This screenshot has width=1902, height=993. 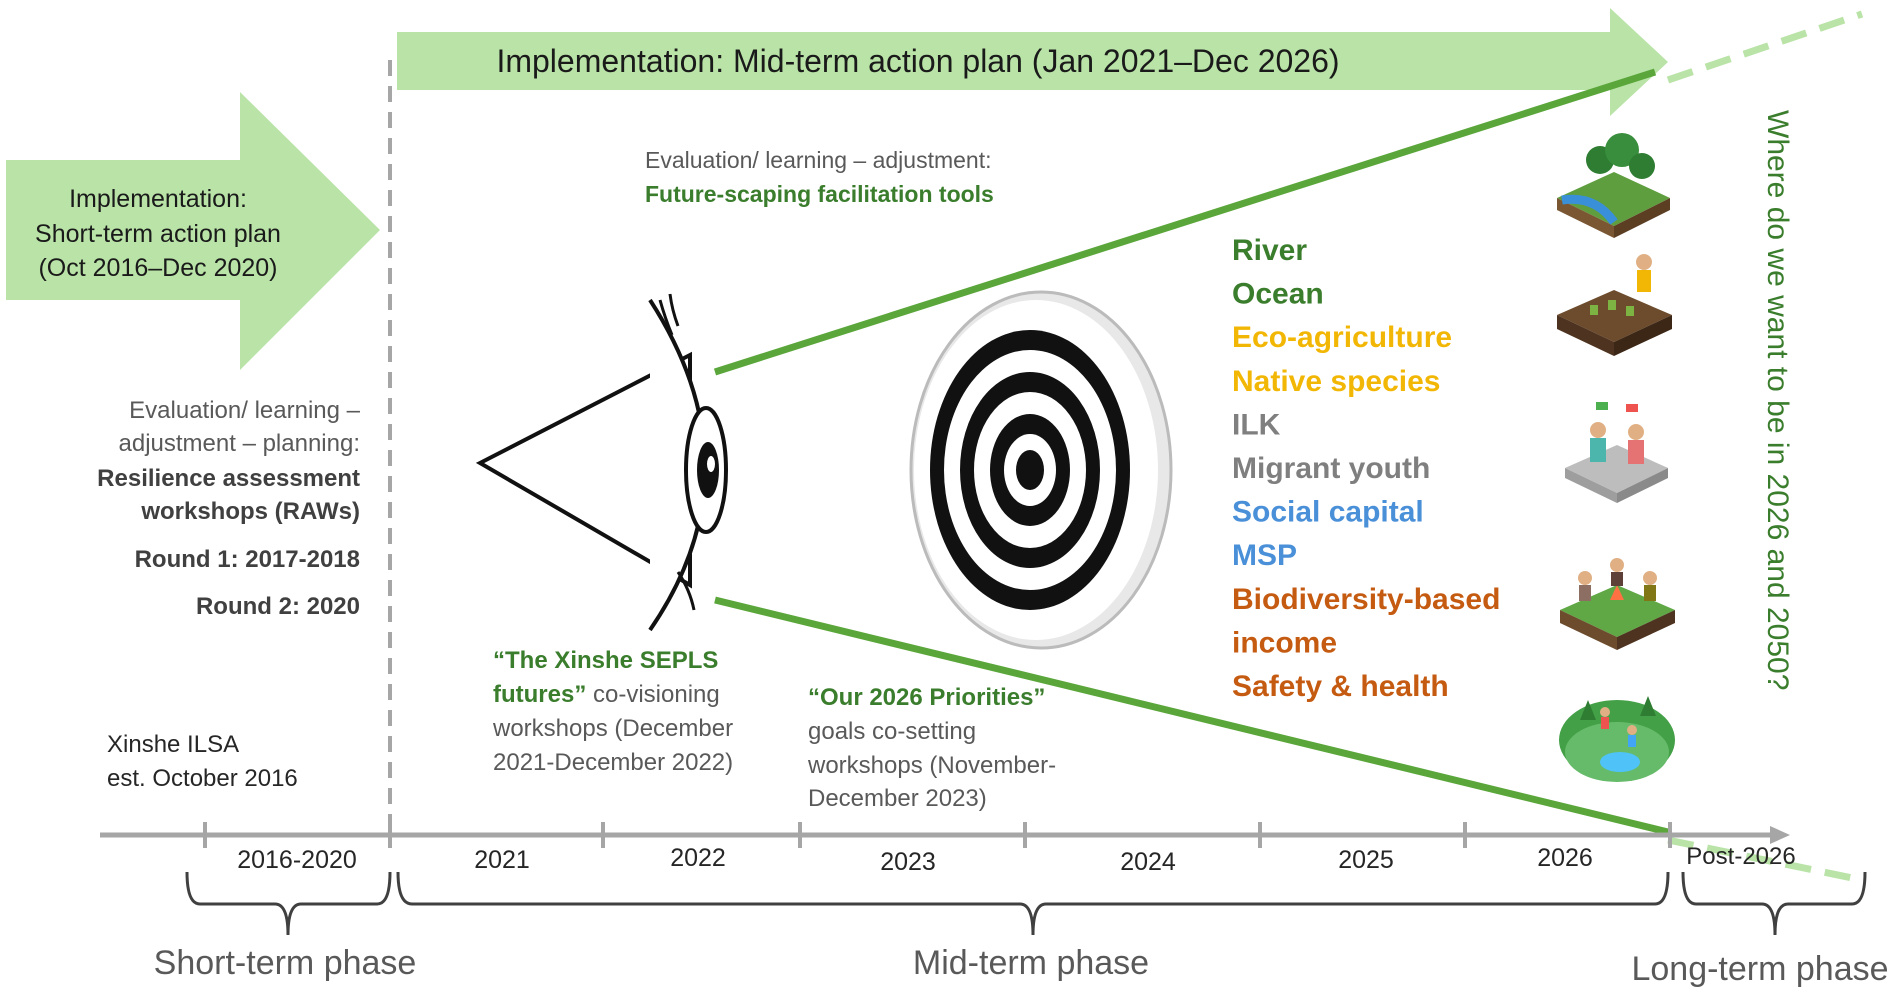 What do you see at coordinates (158, 234) in the screenshot?
I see `short-term-arrow-line-2: Short-term action plan` at bounding box center [158, 234].